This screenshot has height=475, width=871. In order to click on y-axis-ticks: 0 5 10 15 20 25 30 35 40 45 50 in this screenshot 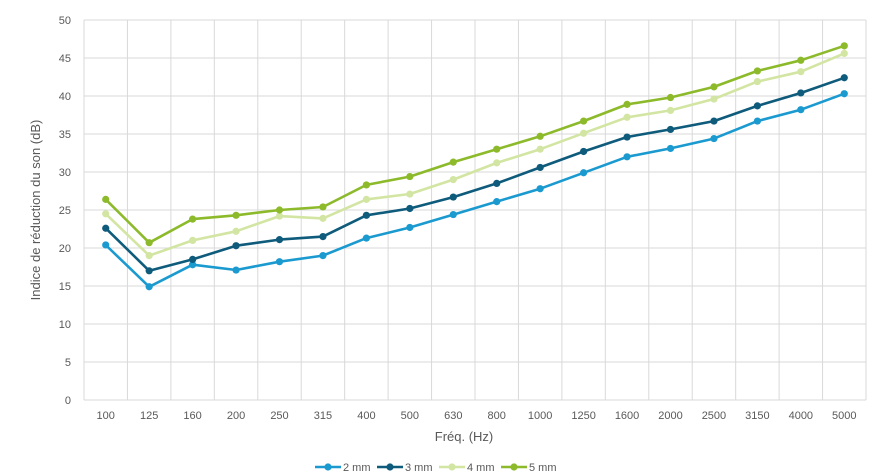, I will do `click(65, 211)`.